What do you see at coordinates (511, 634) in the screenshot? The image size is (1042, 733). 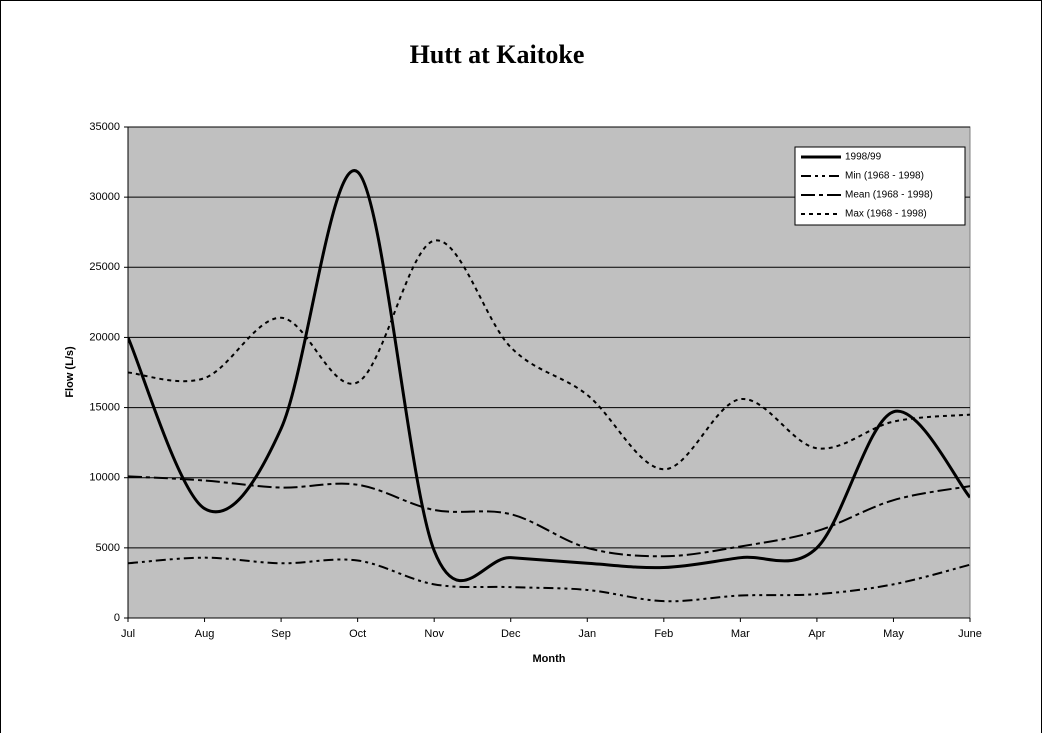 I see `x-tick-label: Dec` at bounding box center [511, 634].